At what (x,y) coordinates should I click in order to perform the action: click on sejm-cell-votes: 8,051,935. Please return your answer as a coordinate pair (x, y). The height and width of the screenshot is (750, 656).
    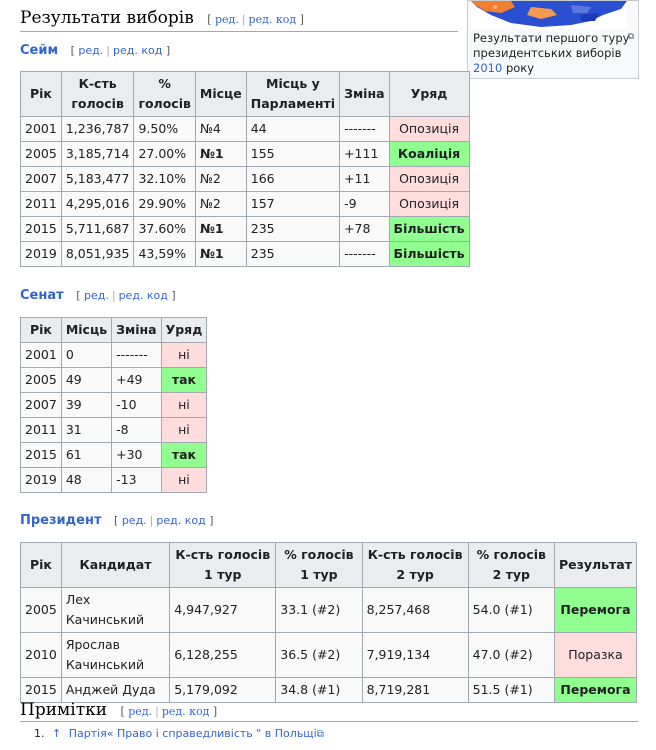
    Looking at the image, I should click on (97, 254).